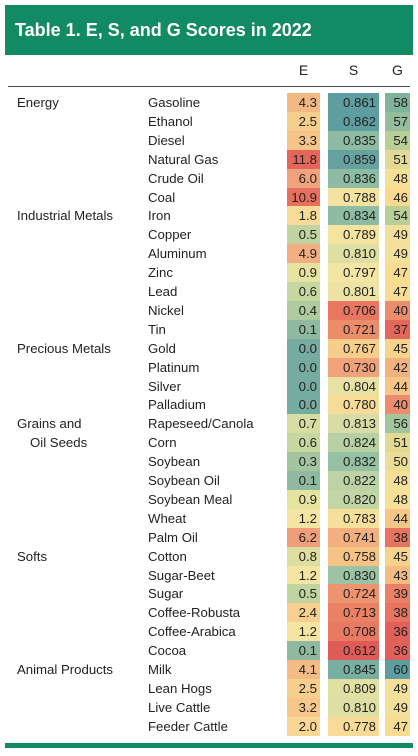 The width and height of the screenshot is (418, 756). I want to click on s-score-cell: 0.832, so click(353, 462).